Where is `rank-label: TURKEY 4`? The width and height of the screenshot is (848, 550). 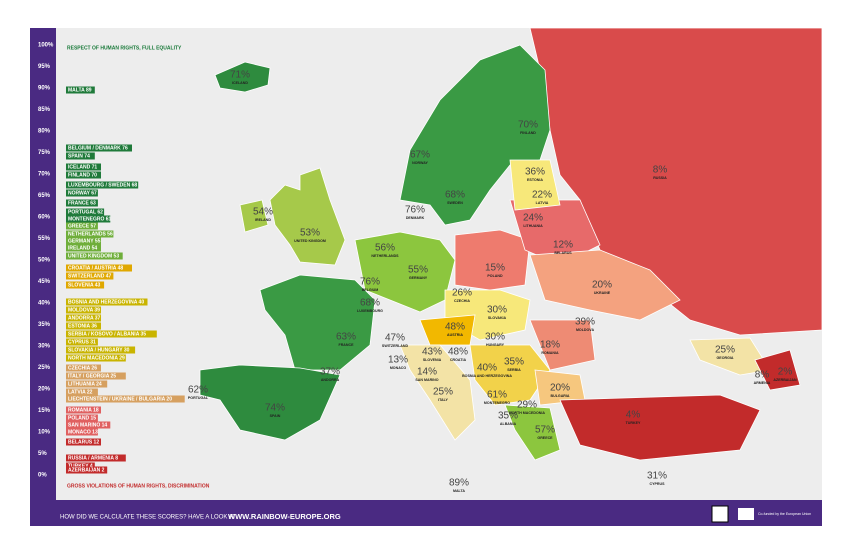 rank-label: TURKEY 4 is located at coordinates (80, 466).